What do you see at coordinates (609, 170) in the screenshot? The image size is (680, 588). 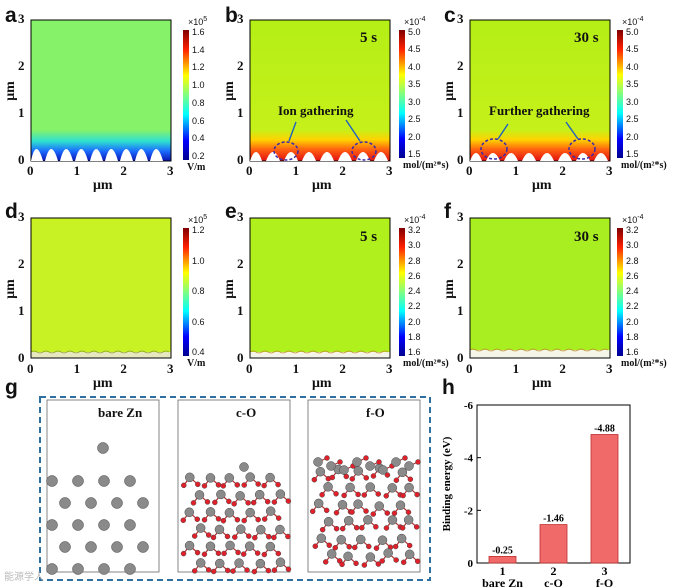 I see `xtick-c: 3` at bounding box center [609, 170].